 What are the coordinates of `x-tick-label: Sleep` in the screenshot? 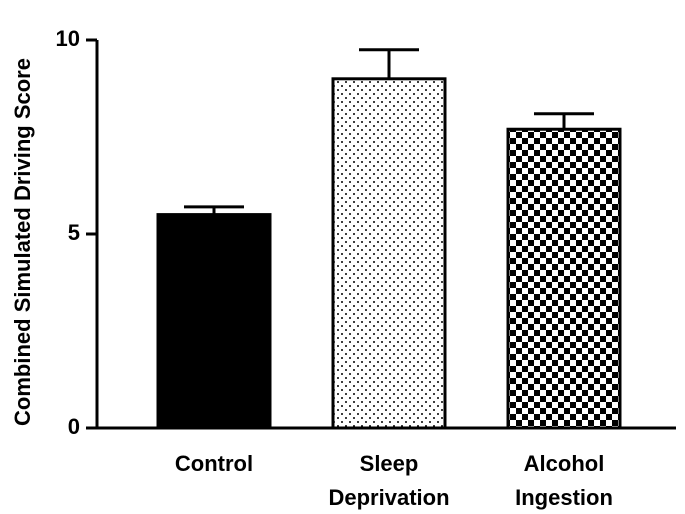 It's located at (389, 463).